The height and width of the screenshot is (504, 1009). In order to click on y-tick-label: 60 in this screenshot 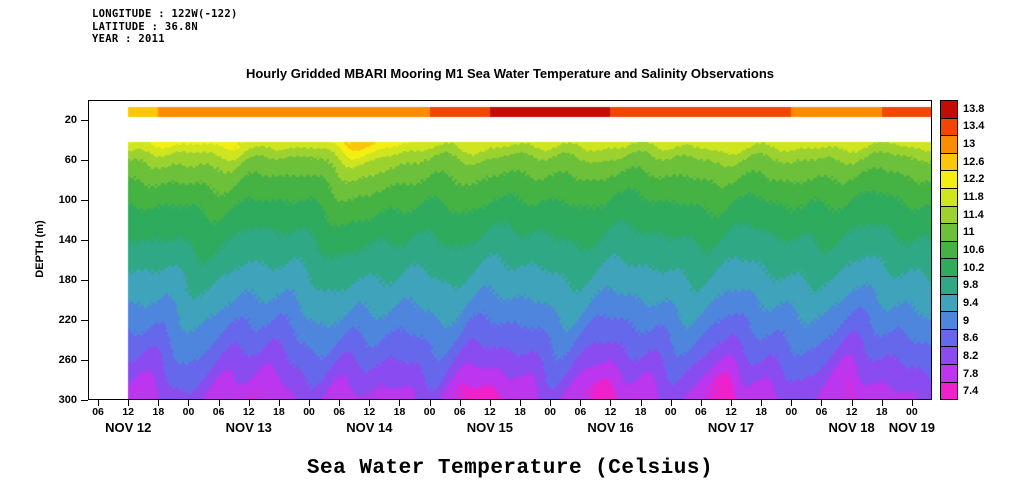, I will do `click(70, 160)`.